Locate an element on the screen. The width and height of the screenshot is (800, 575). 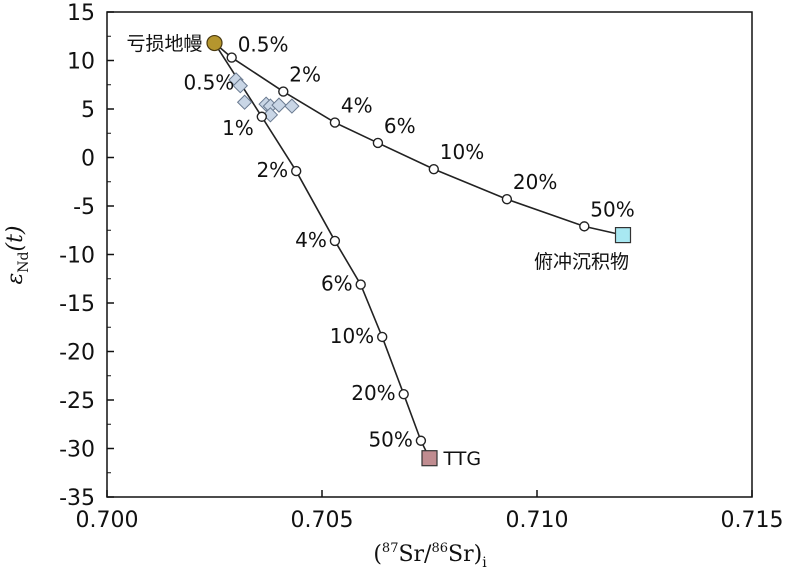
y-tick-label: -5 is located at coordinates (84, 207).